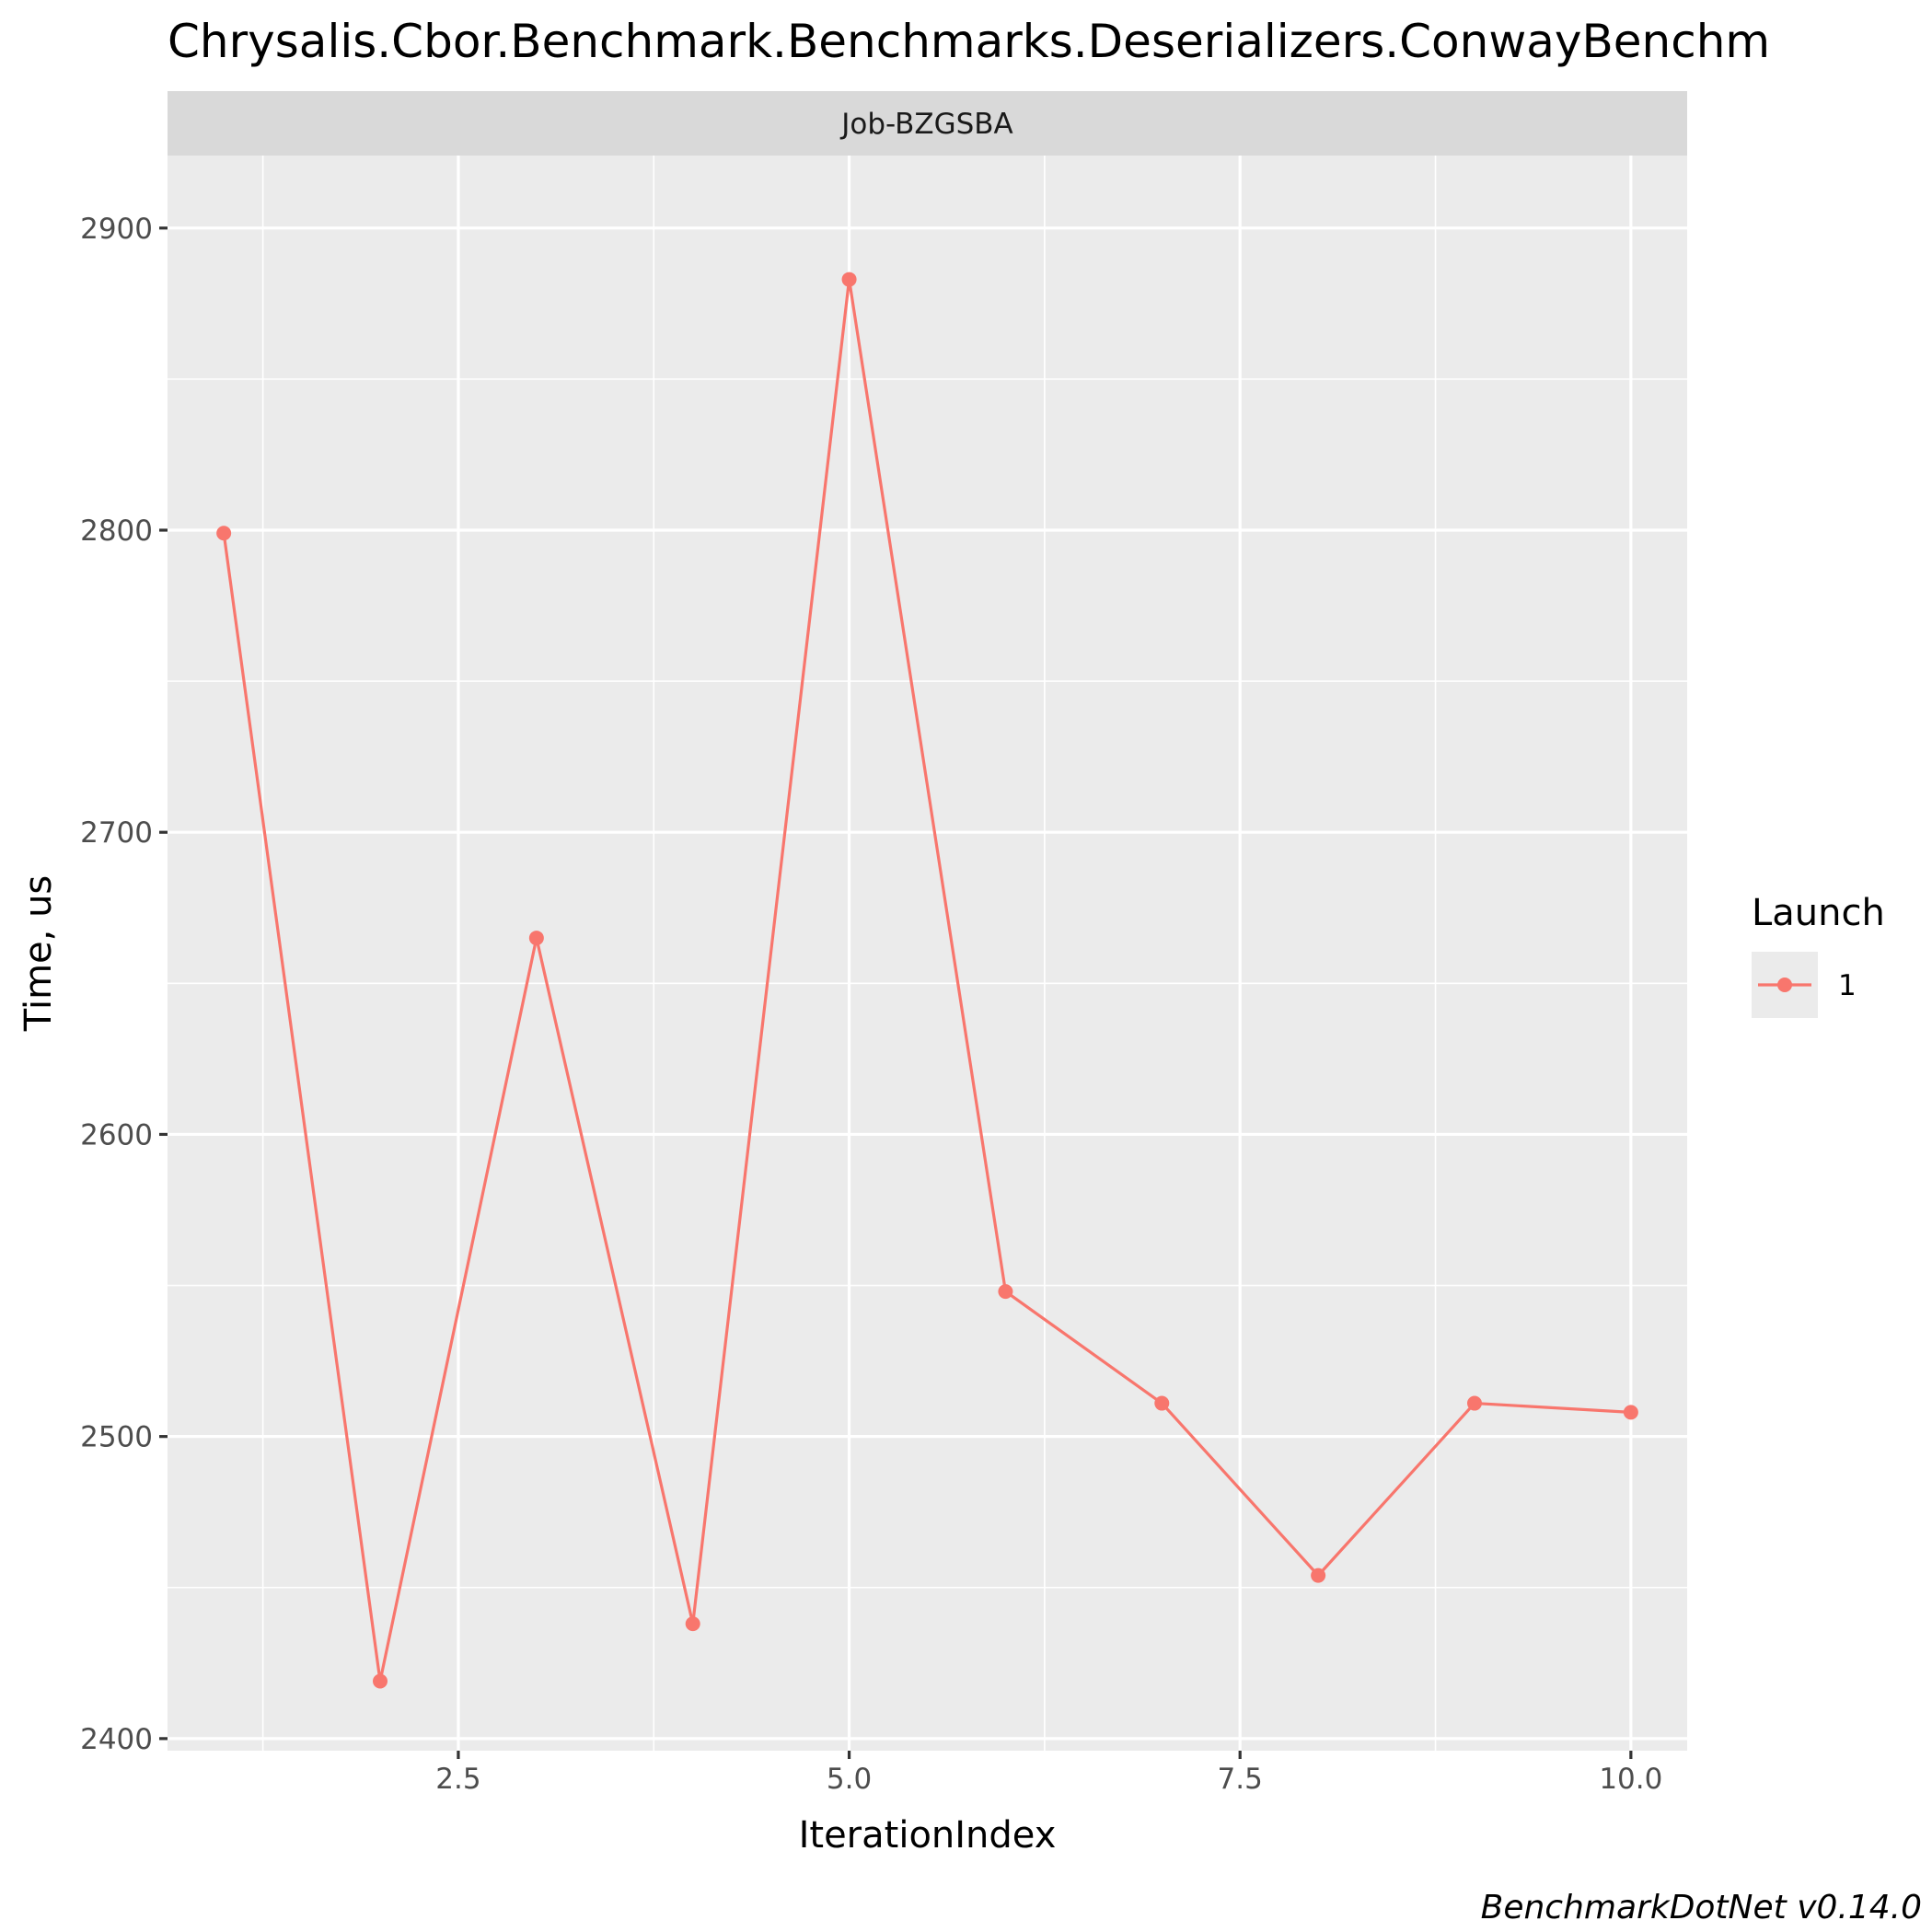 The image size is (1932, 1932). Describe the element at coordinates (1819, 913) in the screenshot. I see `legend-title: Launch` at that location.